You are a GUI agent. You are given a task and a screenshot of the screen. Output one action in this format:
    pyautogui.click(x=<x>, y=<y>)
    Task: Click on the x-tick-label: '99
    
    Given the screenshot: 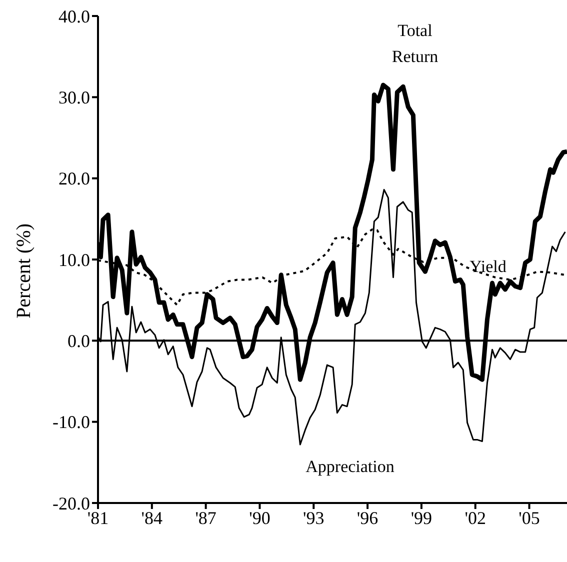 What is the action you would take?
    pyautogui.click(x=421, y=518)
    